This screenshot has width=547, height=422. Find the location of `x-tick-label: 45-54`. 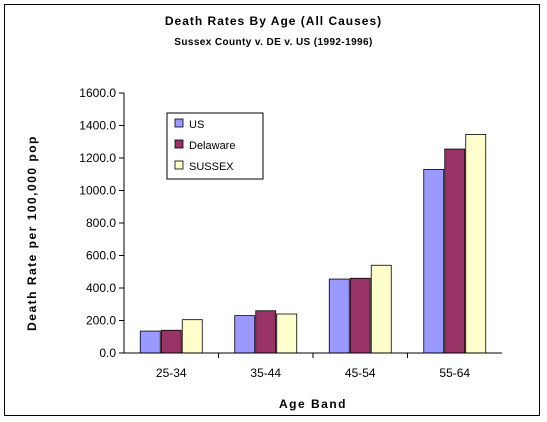

x-tick-label: 45-54 is located at coordinates (360, 373).